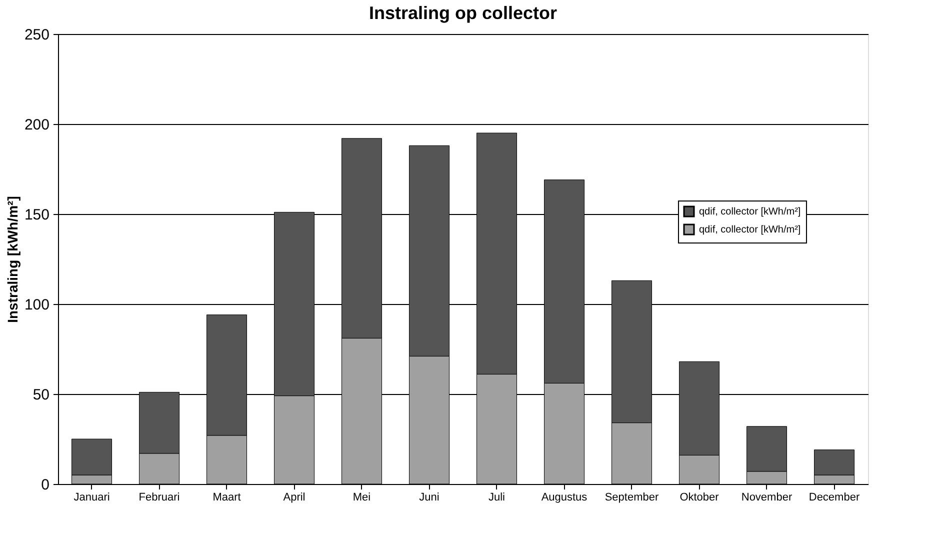 The width and height of the screenshot is (929, 556). Describe the element at coordinates (37, 215) in the screenshot. I see `y-tick-label: 150` at that location.